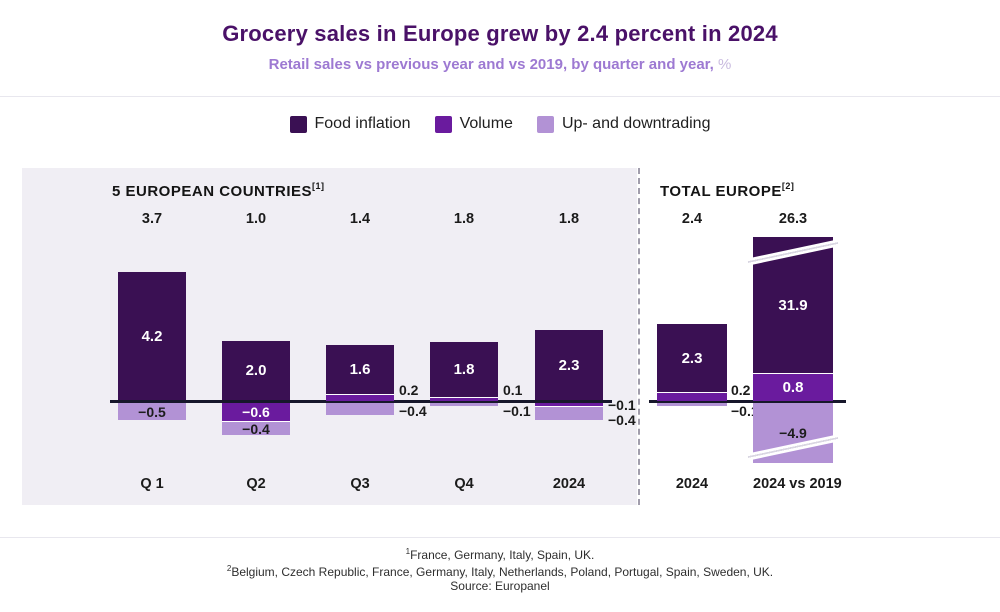  I want to click on category-label-q4: Q4, so click(464, 484).